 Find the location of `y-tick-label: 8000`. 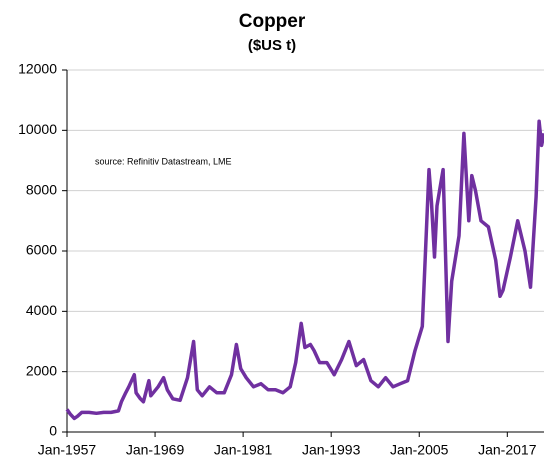

y-tick-label: 8000 is located at coordinates (41, 189).